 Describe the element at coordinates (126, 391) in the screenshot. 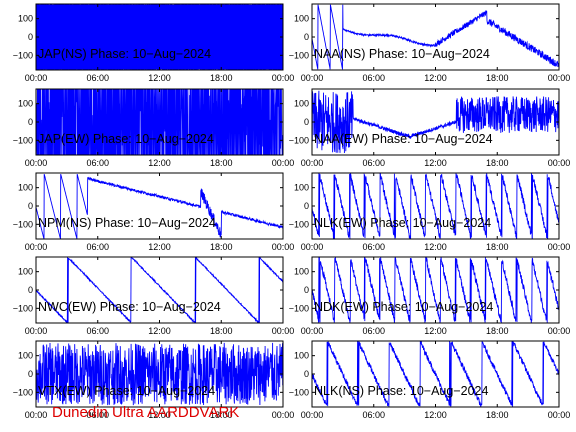

I see `panel-title: VTX(EW) Phase: 10−Aug−2024` at that location.